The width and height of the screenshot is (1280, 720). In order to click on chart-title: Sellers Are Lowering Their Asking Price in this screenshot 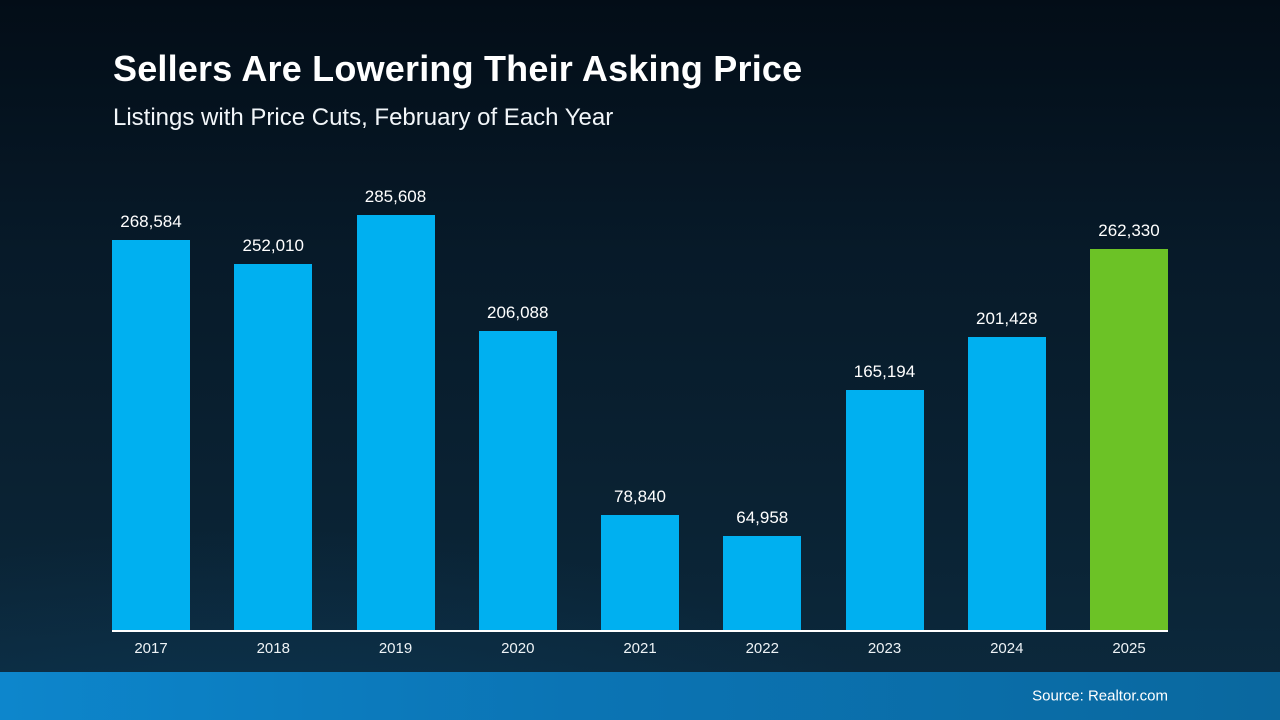, I will do `click(458, 68)`.